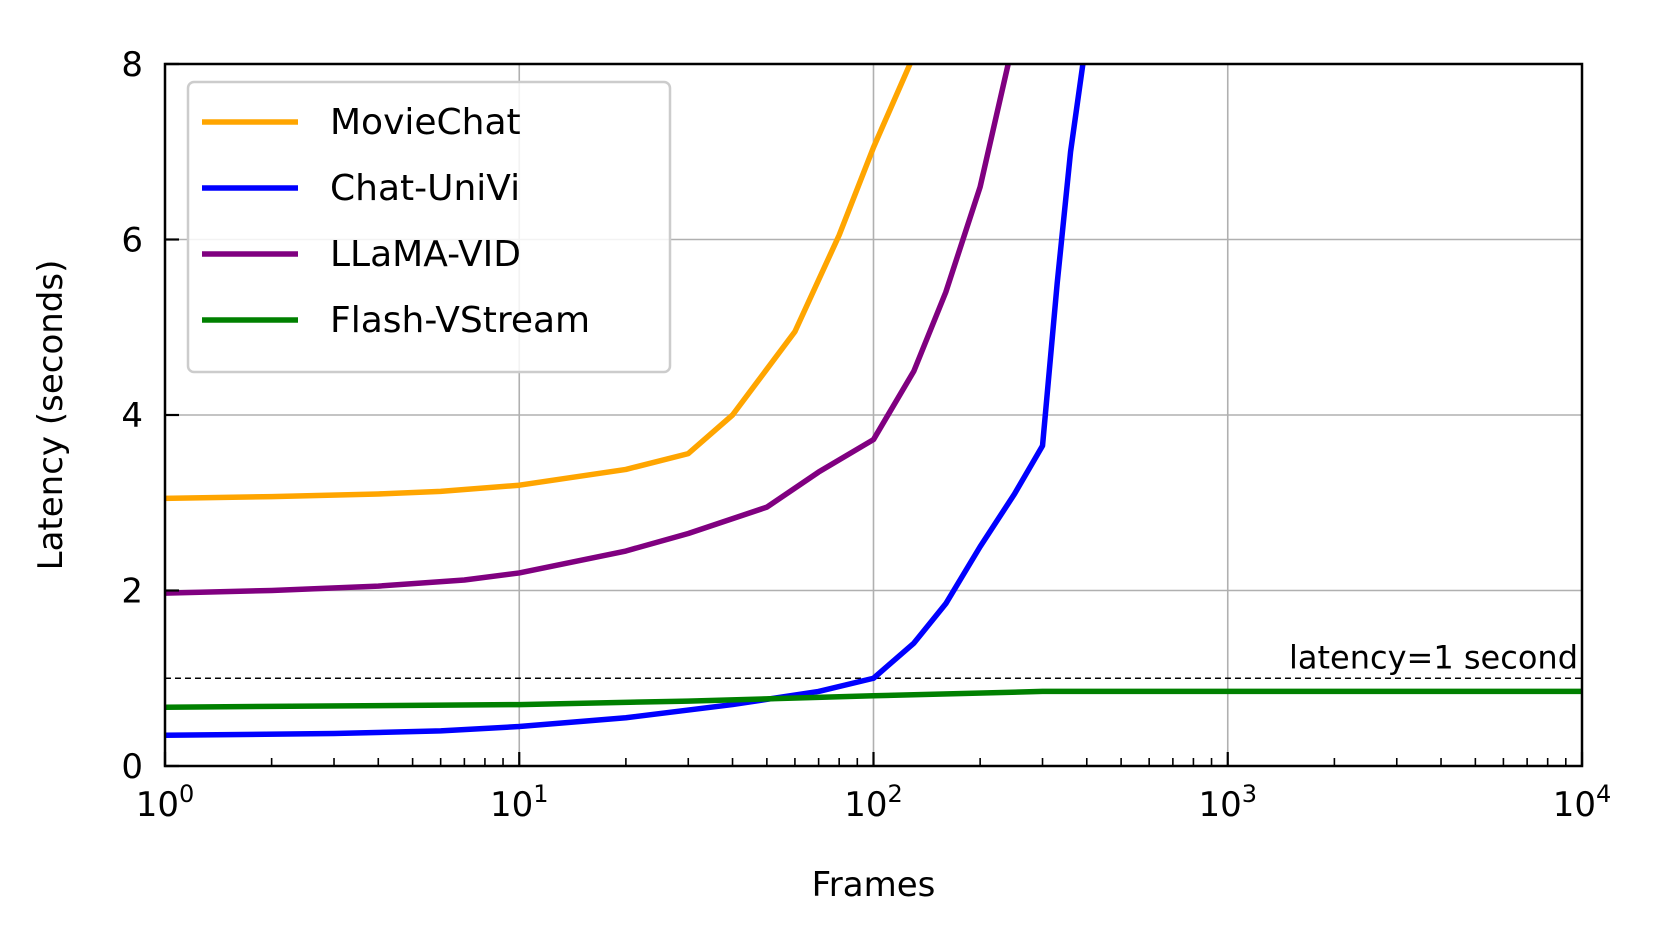  Describe the element at coordinates (425, 188) in the screenshot. I see `legend-label: Chat-UniVi` at that location.